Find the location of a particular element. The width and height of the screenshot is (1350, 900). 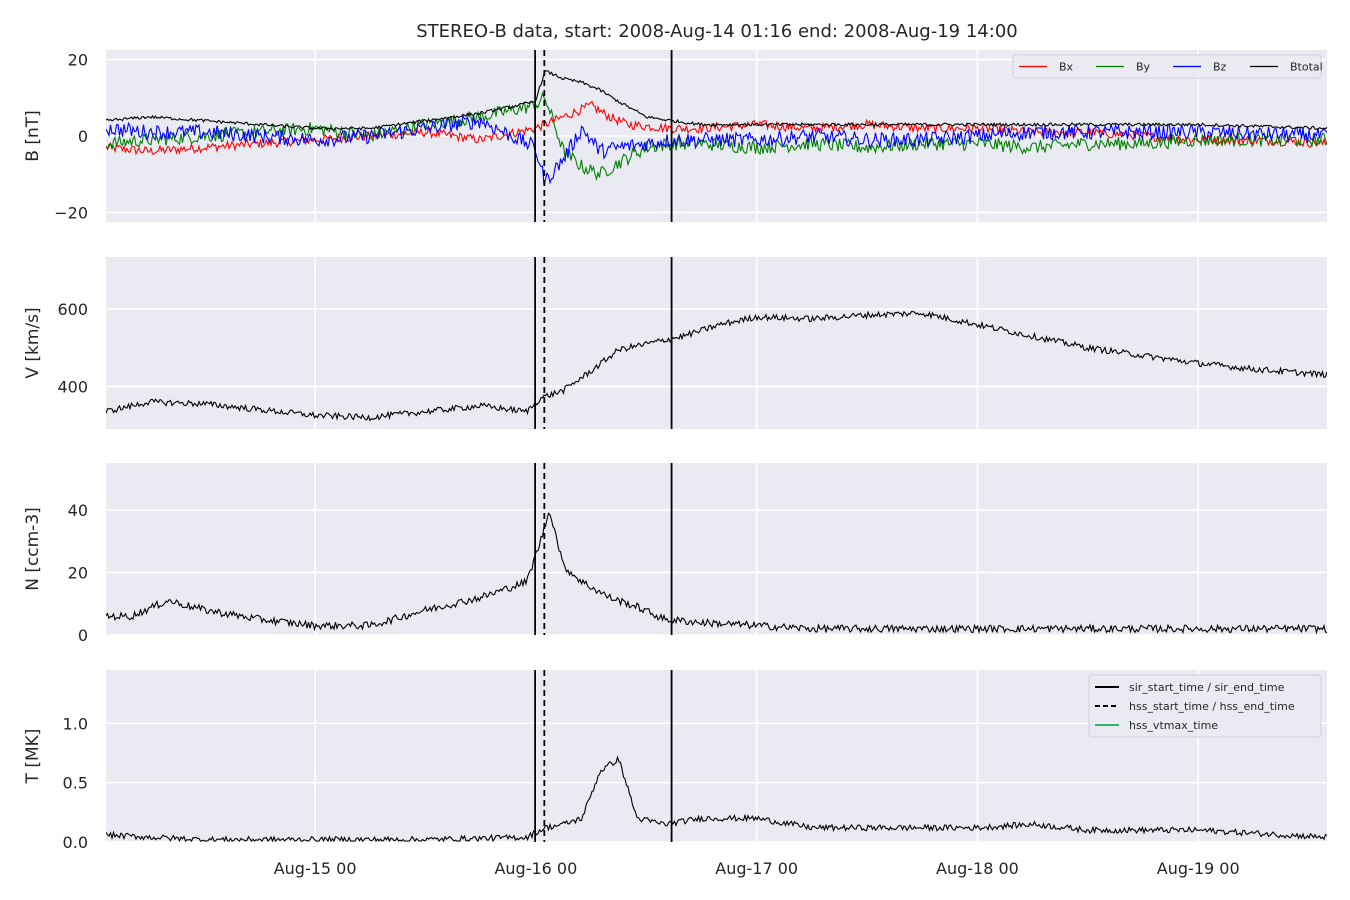

y-axis-label: B [nT] is located at coordinates (33, 136).